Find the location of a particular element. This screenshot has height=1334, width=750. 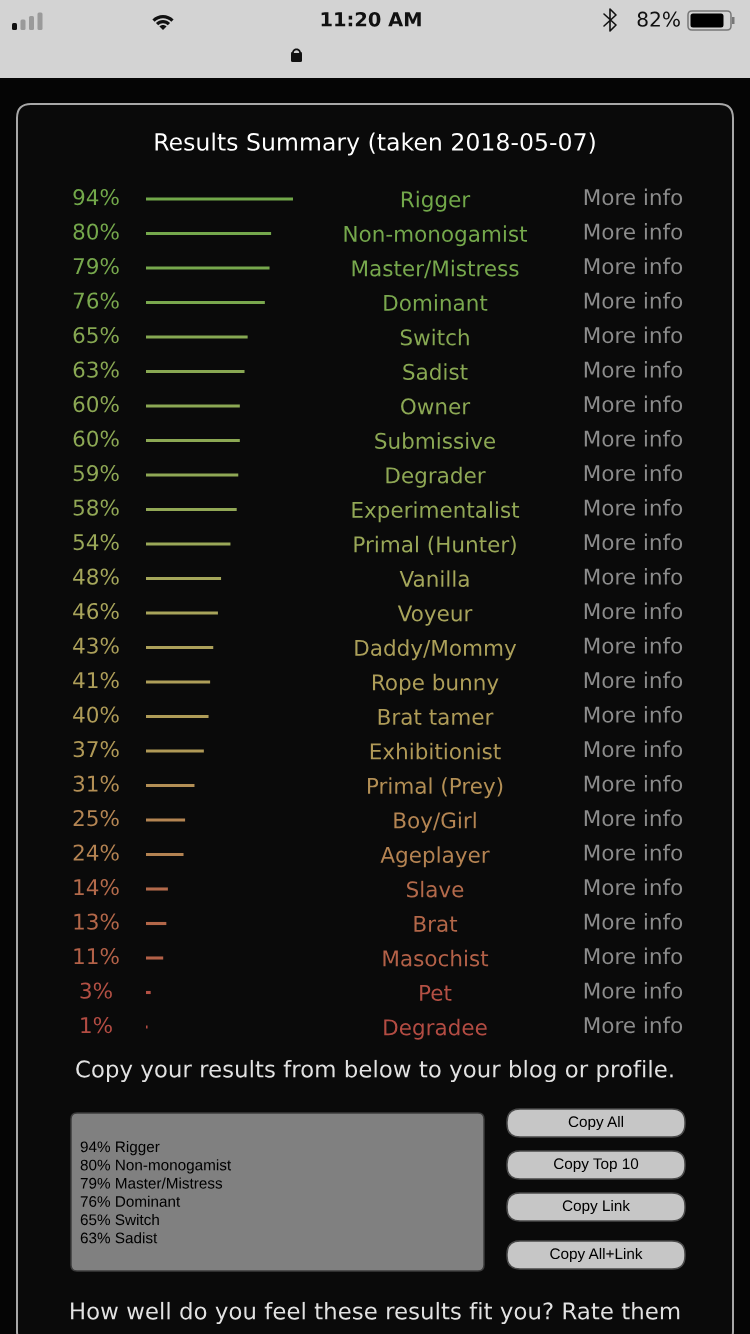

y-tick-label: Non-monogamist is located at coordinates (436, 236).